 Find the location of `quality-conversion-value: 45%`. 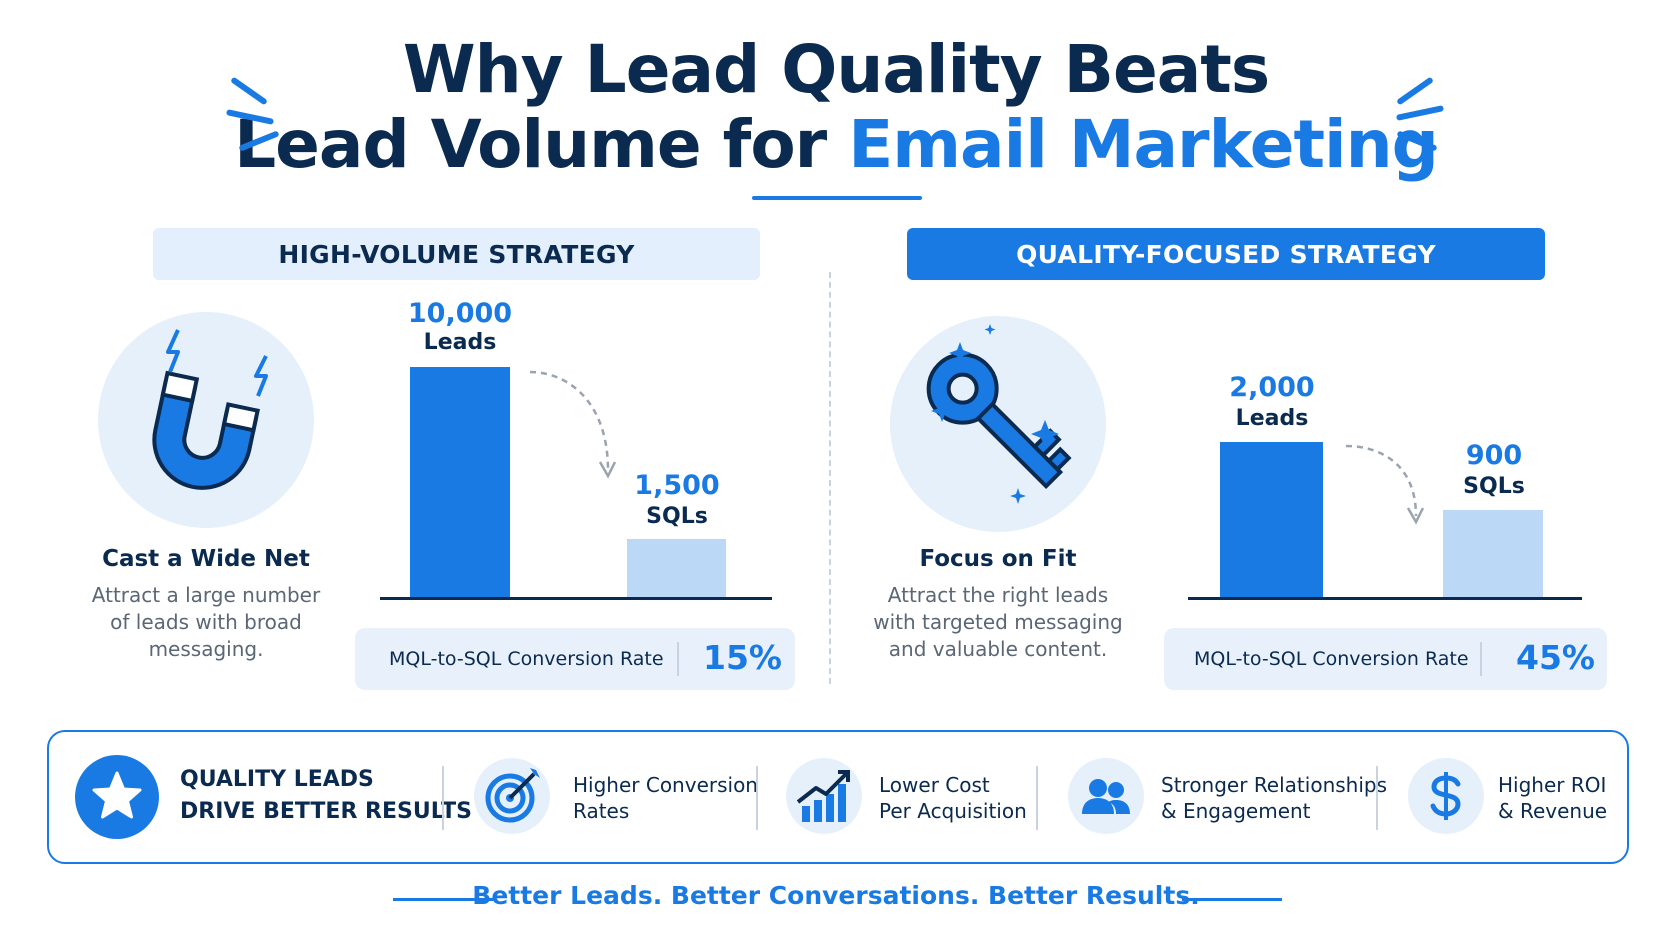

quality-conversion-value: 45% is located at coordinates (1555, 657).